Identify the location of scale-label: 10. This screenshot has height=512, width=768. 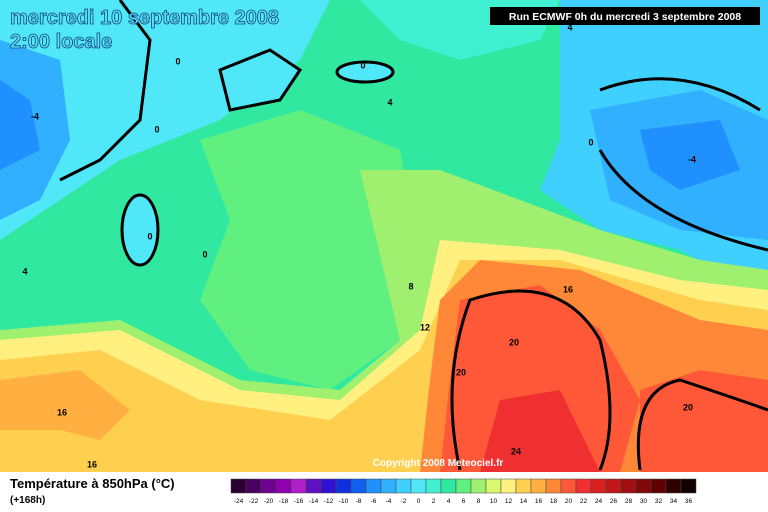
(494, 501).